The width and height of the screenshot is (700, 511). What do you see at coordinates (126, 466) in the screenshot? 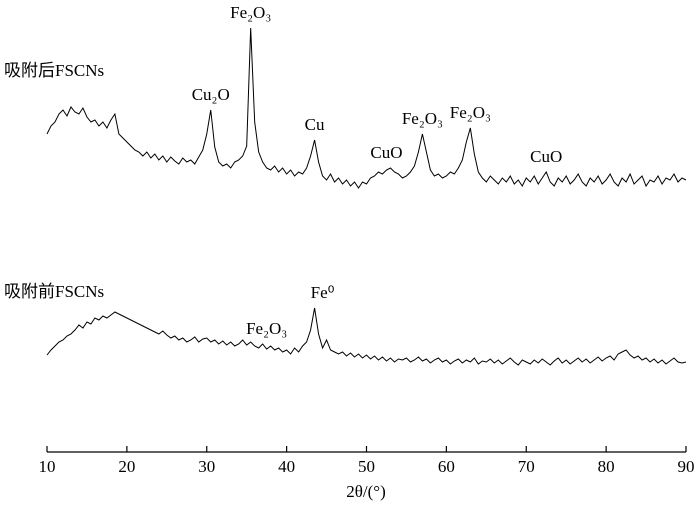
I see `x-tick-label: 20` at bounding box center [126, 466].